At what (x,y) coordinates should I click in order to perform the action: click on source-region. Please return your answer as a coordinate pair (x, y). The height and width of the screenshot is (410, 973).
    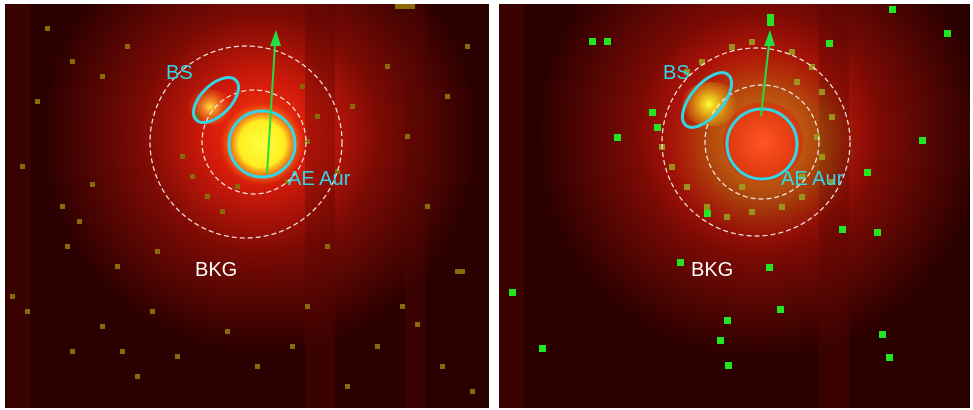
    Looking at the image, I should click on (262, 144).